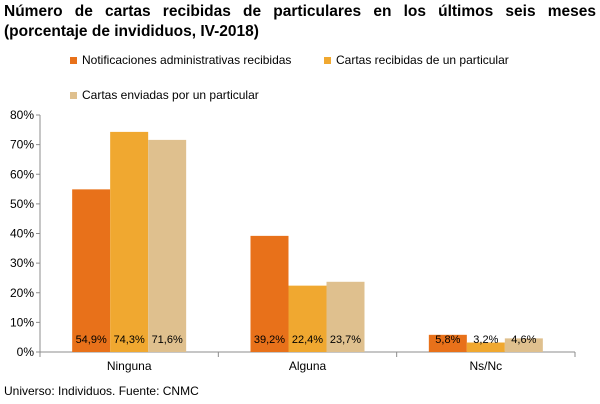 Image resolution: width=600 pixels, height=404 pixels. Describe the element at coordinates (22, 115) in the screenshot. I see `y-tick-label: 80%` at that location.